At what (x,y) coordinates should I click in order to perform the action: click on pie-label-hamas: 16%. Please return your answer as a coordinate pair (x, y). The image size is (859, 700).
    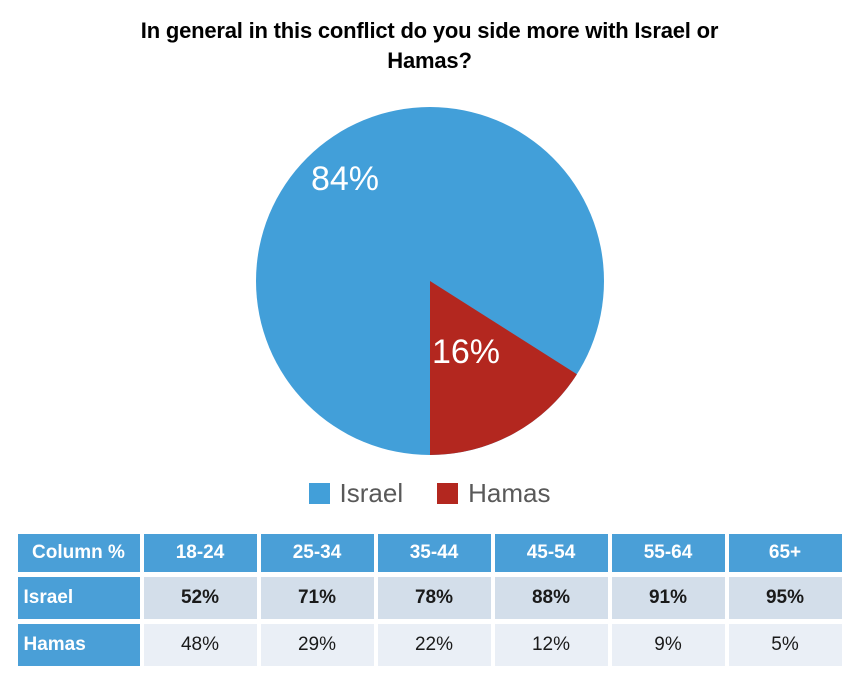
    Looking at the image, I should click on (465, 352).